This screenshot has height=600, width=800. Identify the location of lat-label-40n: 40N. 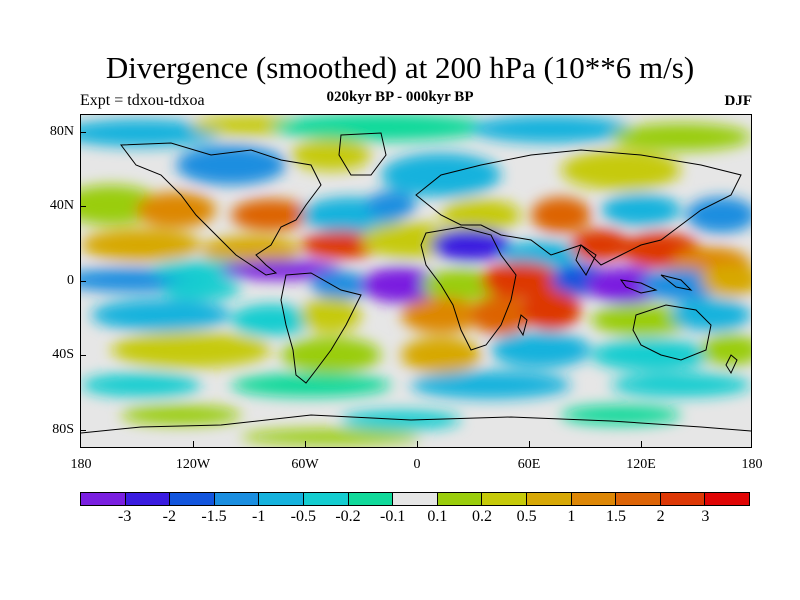
(61, 205).